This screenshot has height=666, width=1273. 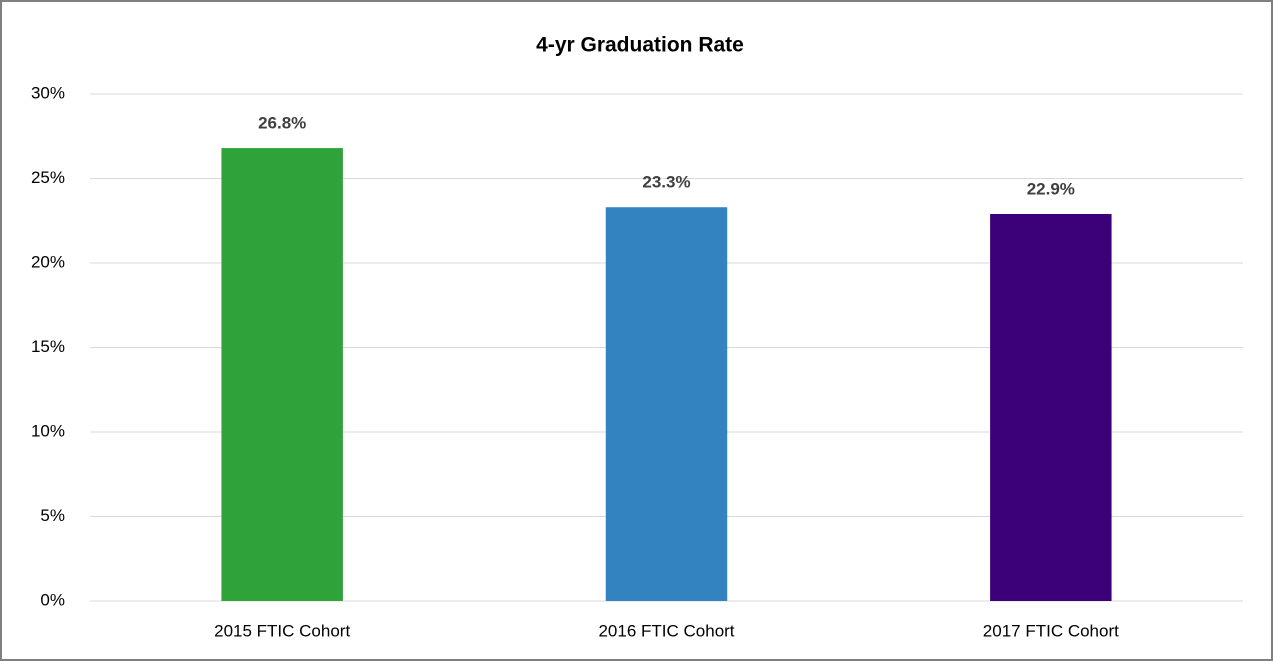 What do you see at coordinates (666, 182) in the screenshot?
I see `value-label: 23.3%` at bounding box center [666, 182].